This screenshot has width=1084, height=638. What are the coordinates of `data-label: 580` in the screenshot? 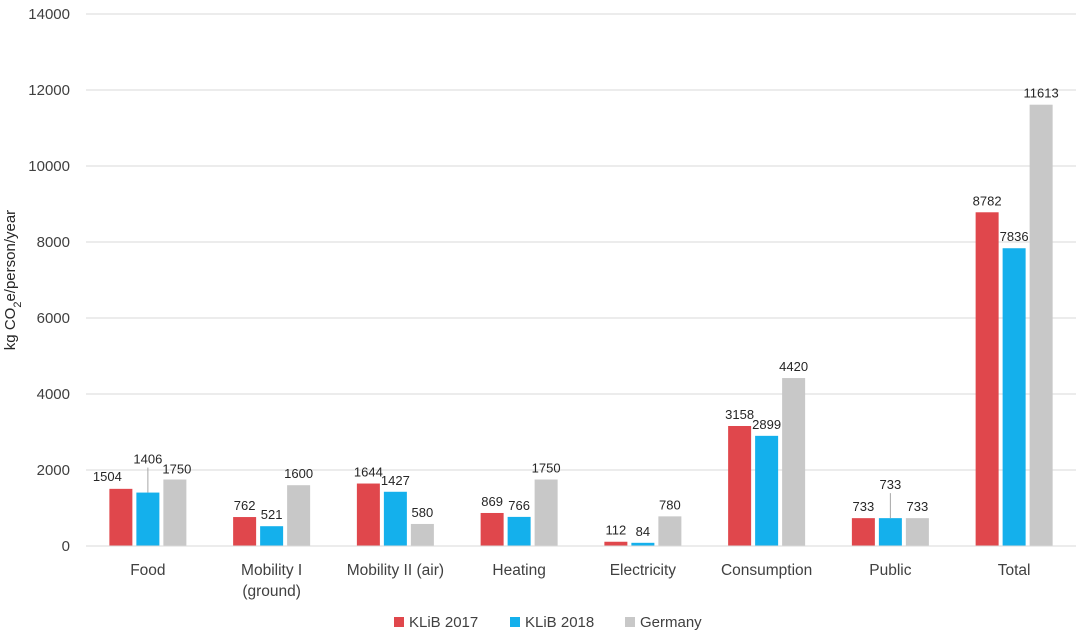 It's located at (423, 512).